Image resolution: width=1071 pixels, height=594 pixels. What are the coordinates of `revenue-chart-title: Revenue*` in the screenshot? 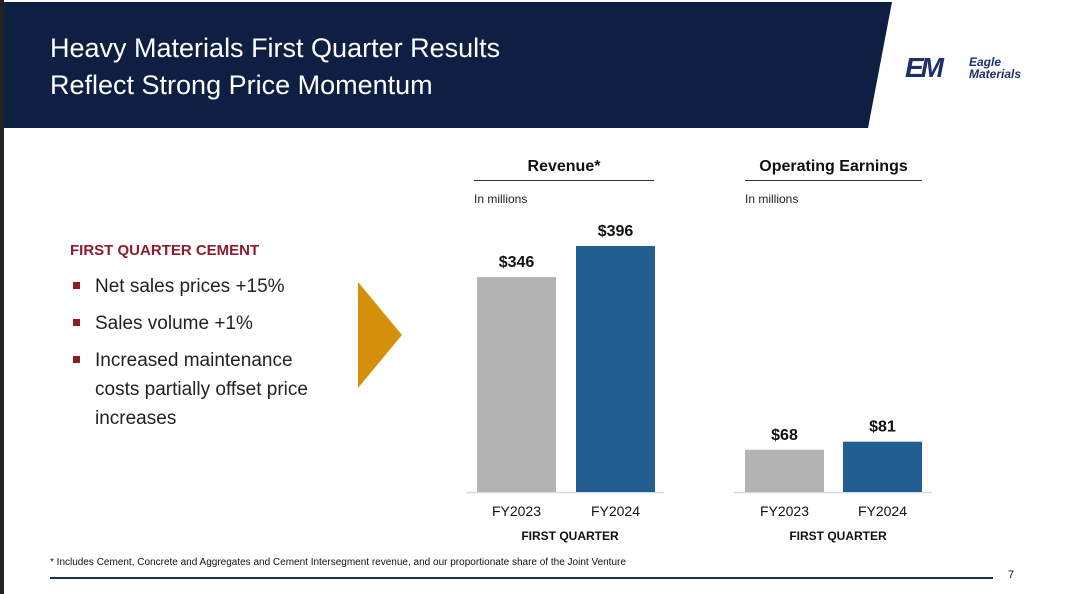 It's located at (564, 169).